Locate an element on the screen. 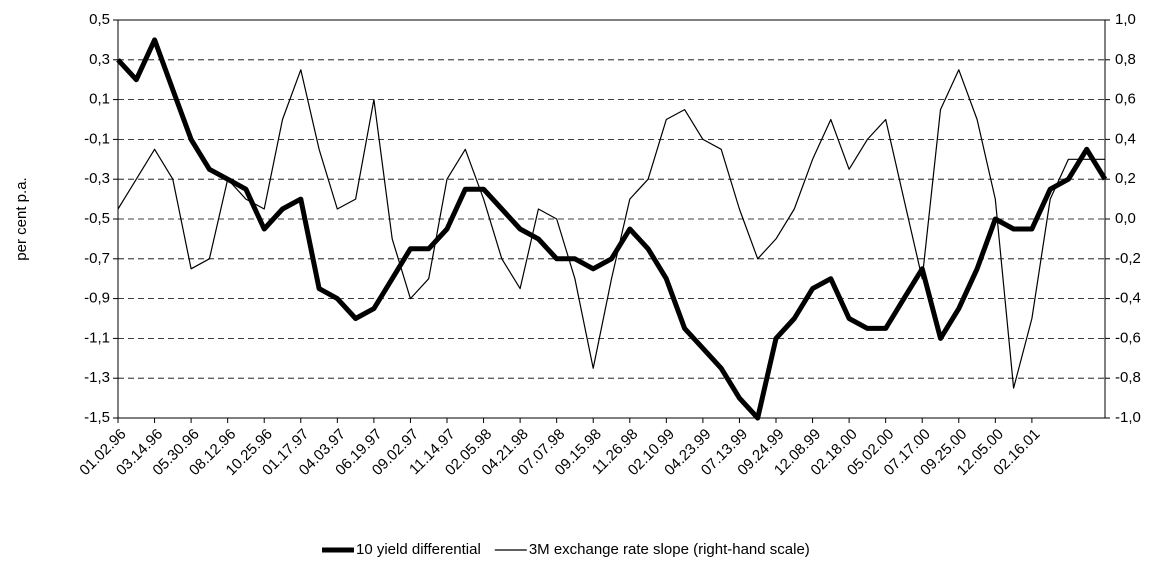 The width and height of the screenshot is (1169, 570). y2-tick-label: 0,6 is located at coordinates (1125, 99).